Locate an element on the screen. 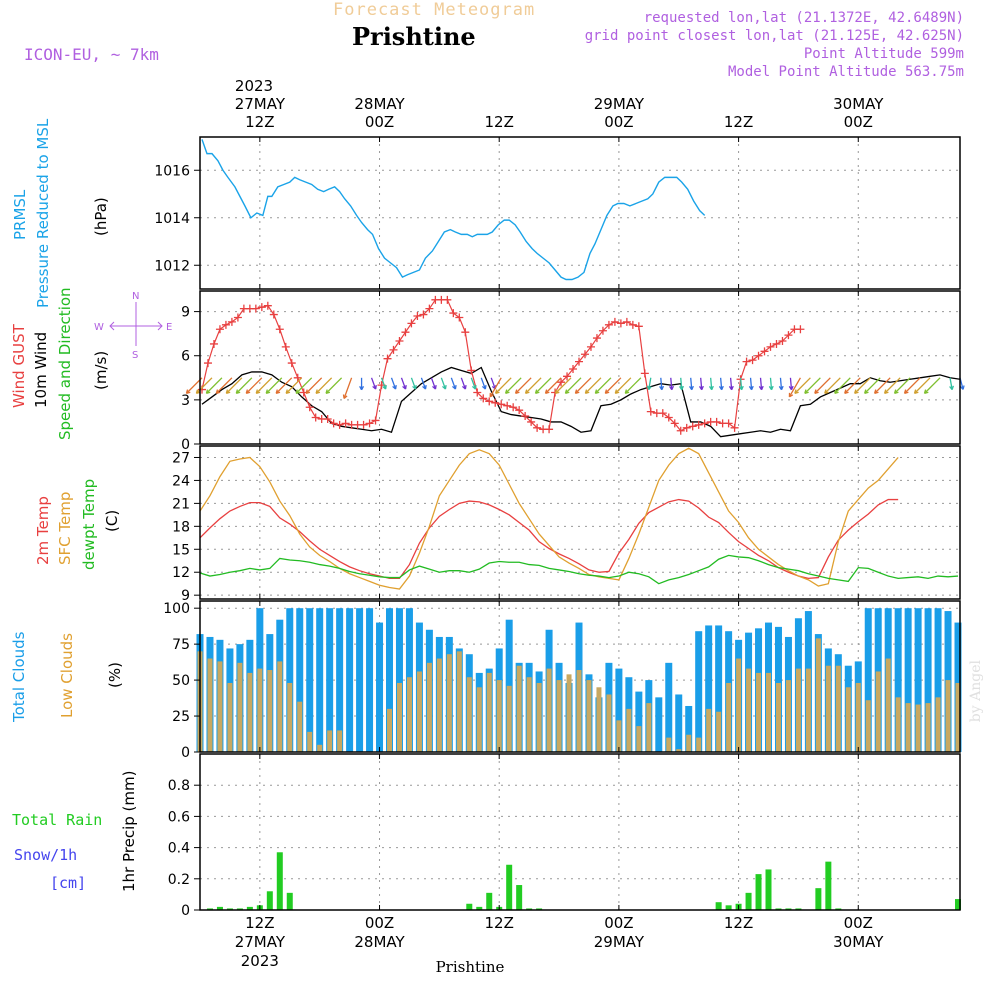 The height and width of the screenshot is (1000, 1000). bottom-hour-label: 12Z is located at coordinates (259, 923).